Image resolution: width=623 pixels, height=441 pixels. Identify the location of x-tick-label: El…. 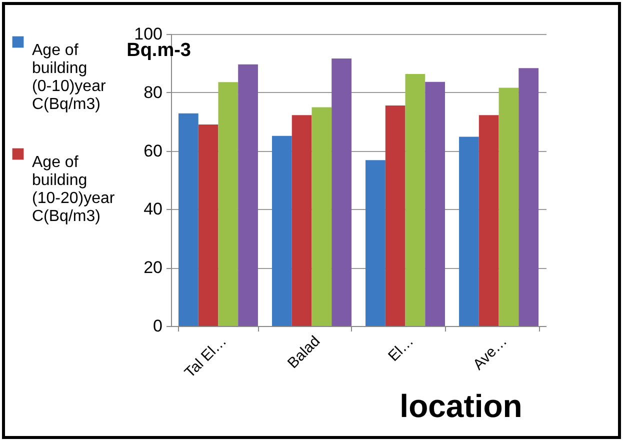
(401, 348).